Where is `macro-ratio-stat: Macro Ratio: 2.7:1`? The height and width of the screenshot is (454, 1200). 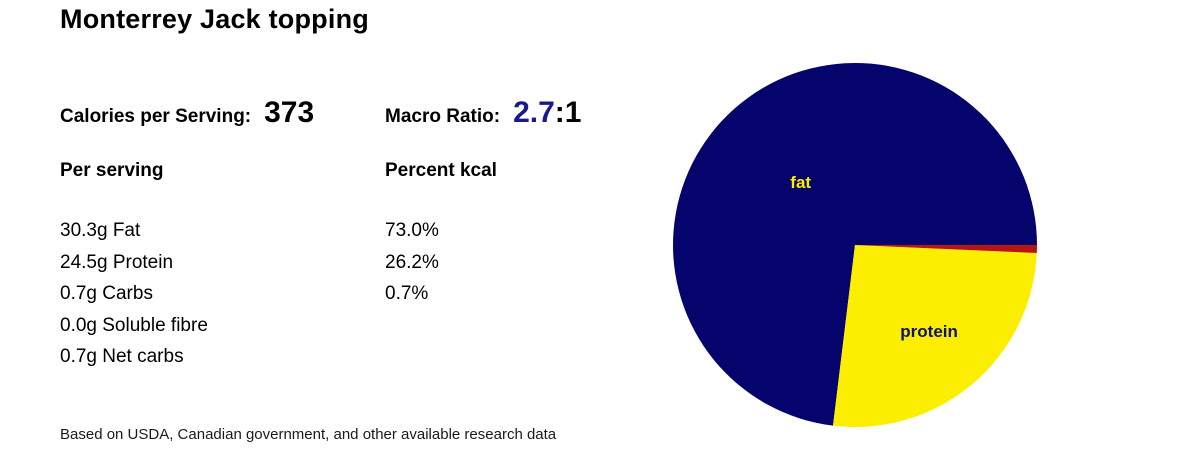
macro-ratio-stat: Macro Ratio: 2.7:1 is located at coordinates (483, 113).